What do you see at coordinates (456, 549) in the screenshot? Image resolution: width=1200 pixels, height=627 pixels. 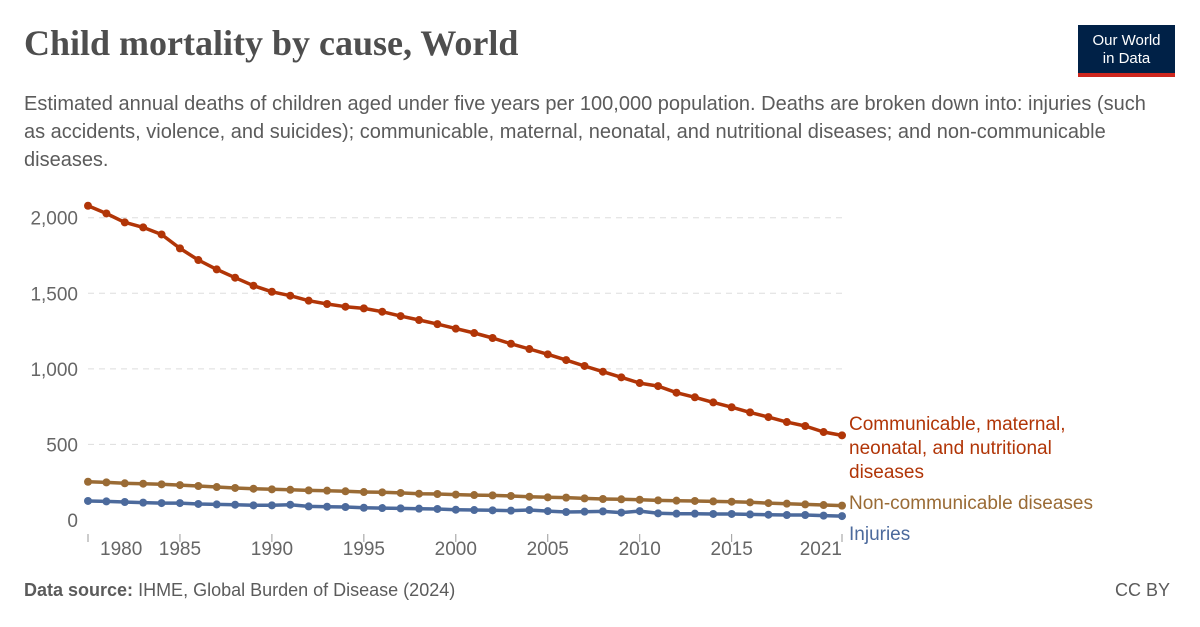 I see `x-tick-label: 2000` at bounding box center [456, 549].